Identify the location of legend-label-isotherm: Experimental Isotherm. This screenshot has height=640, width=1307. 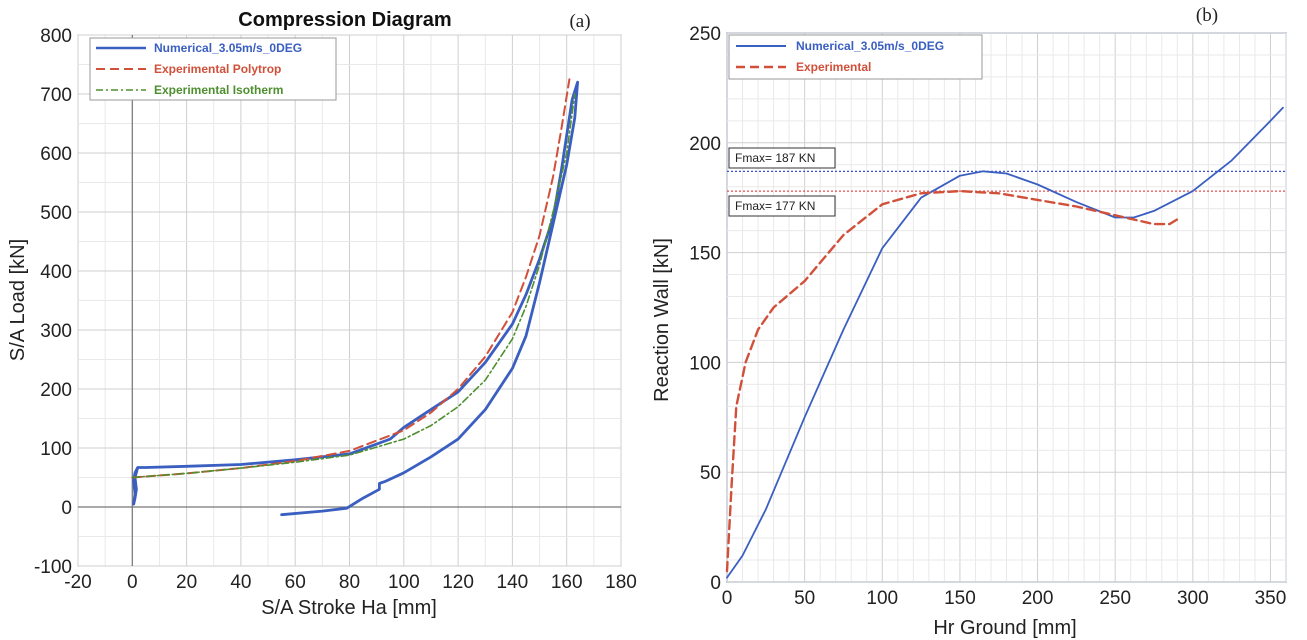
(218, 90).